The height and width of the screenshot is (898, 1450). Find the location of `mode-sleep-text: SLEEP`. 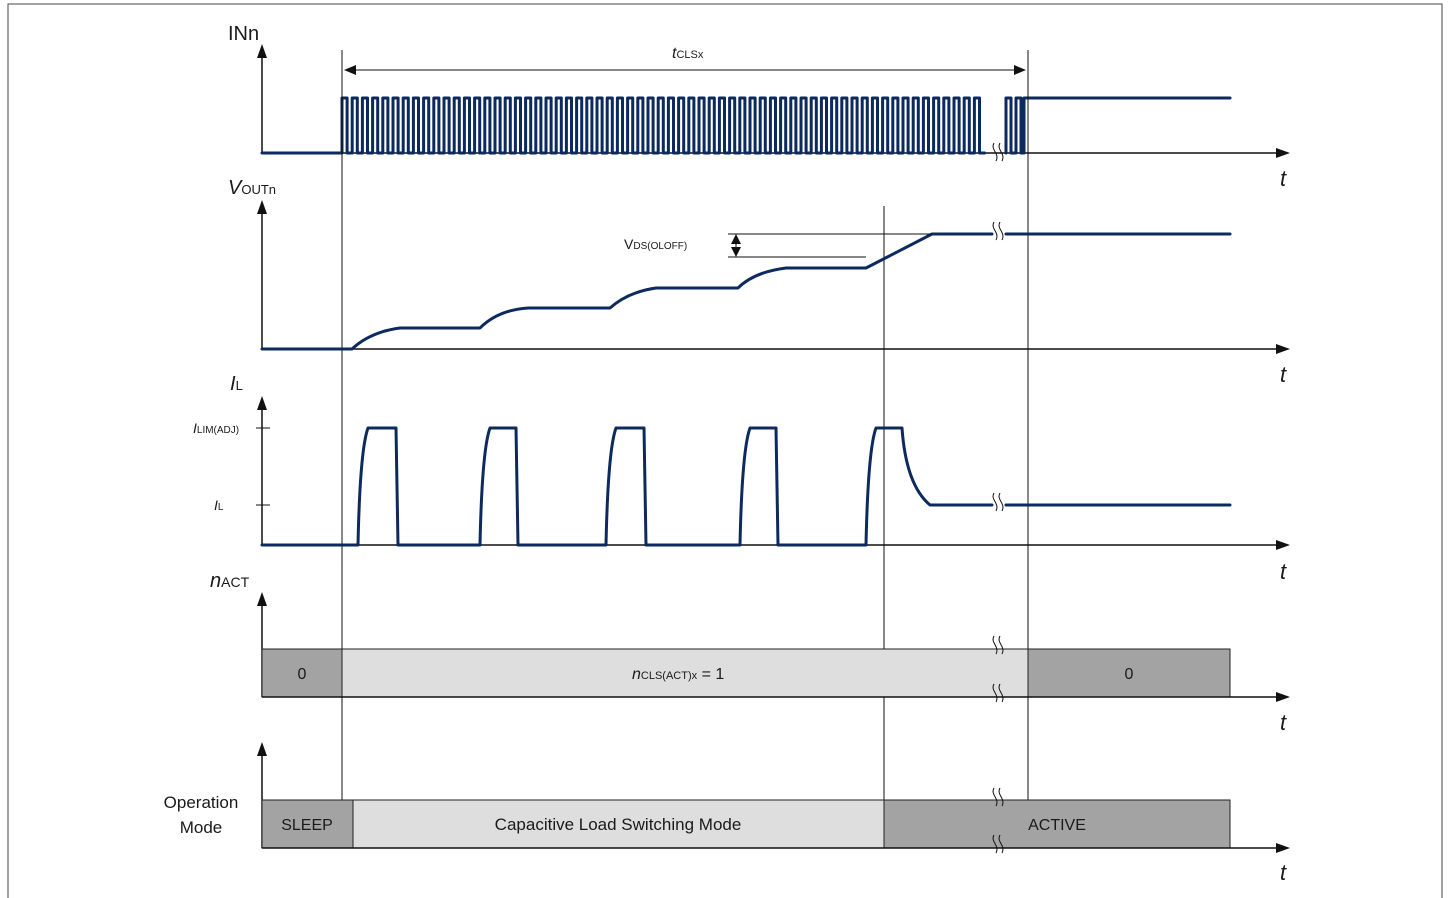

mode-sleep-text: SLEEP is located at coordinates (307, 825).